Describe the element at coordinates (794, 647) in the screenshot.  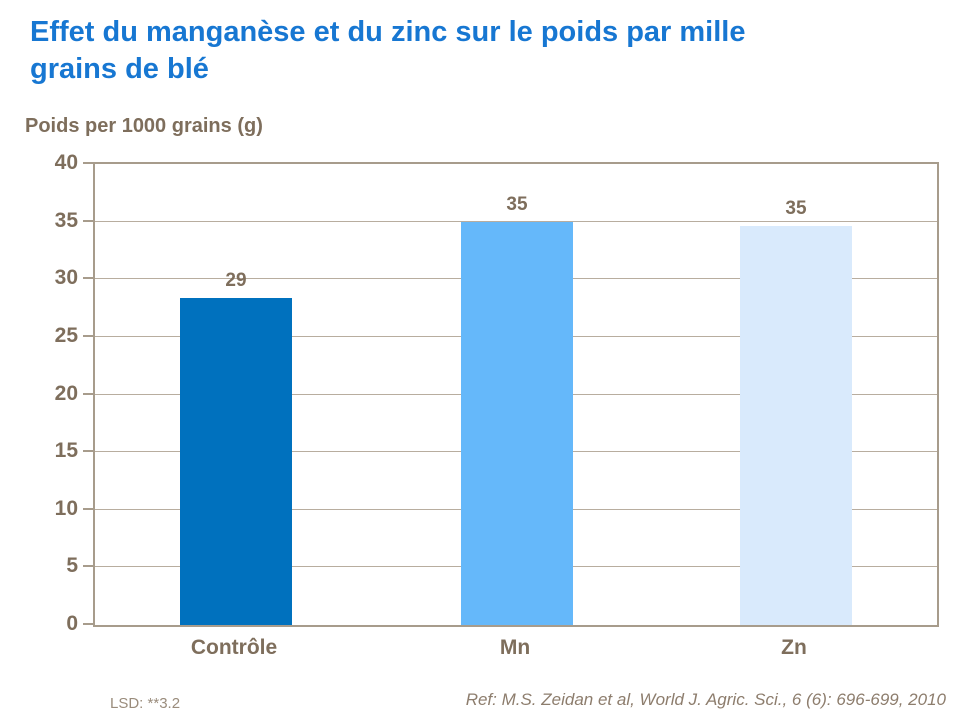
I see `x-category-label-zn: Zn` at that location.